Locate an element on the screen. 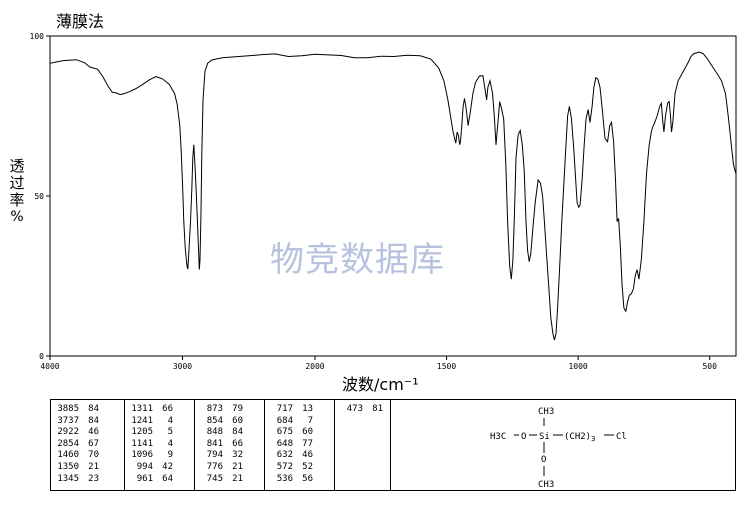 Image resolution: width=737 pixels, height=510 pixels. peak-row: 3737 84 is located at coordinates (87, 422).